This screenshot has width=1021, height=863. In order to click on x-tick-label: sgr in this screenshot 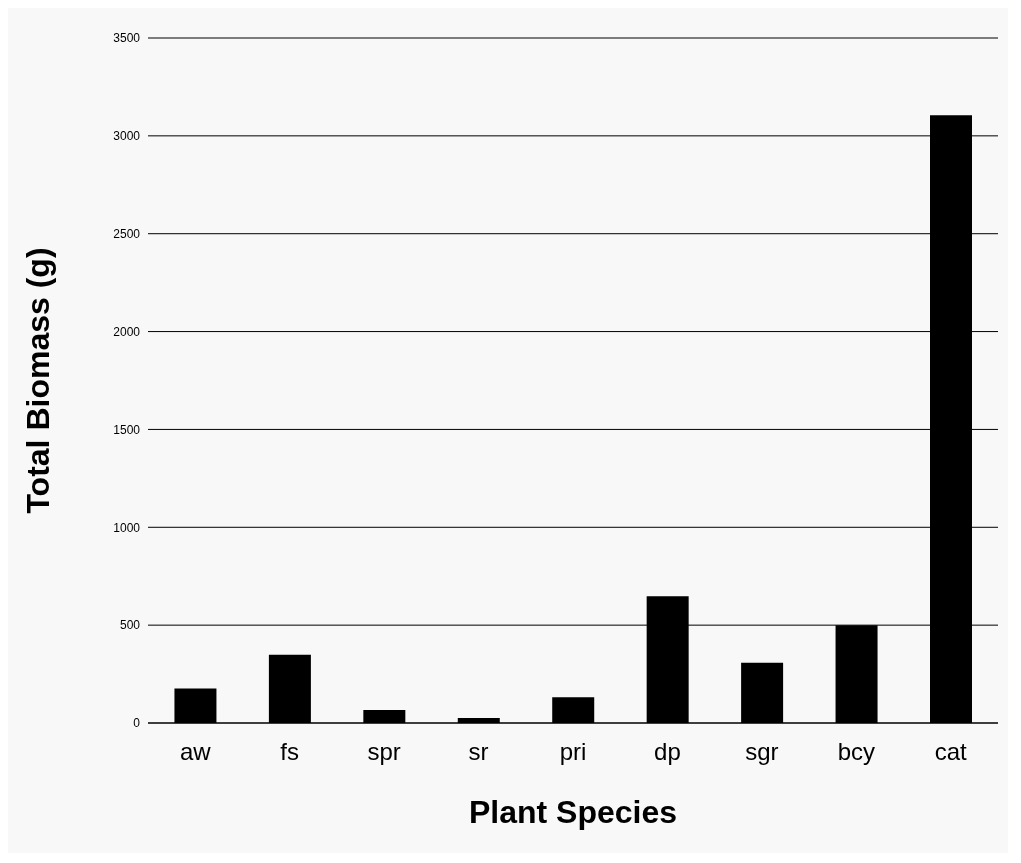, I will do `click(762, 752)`.